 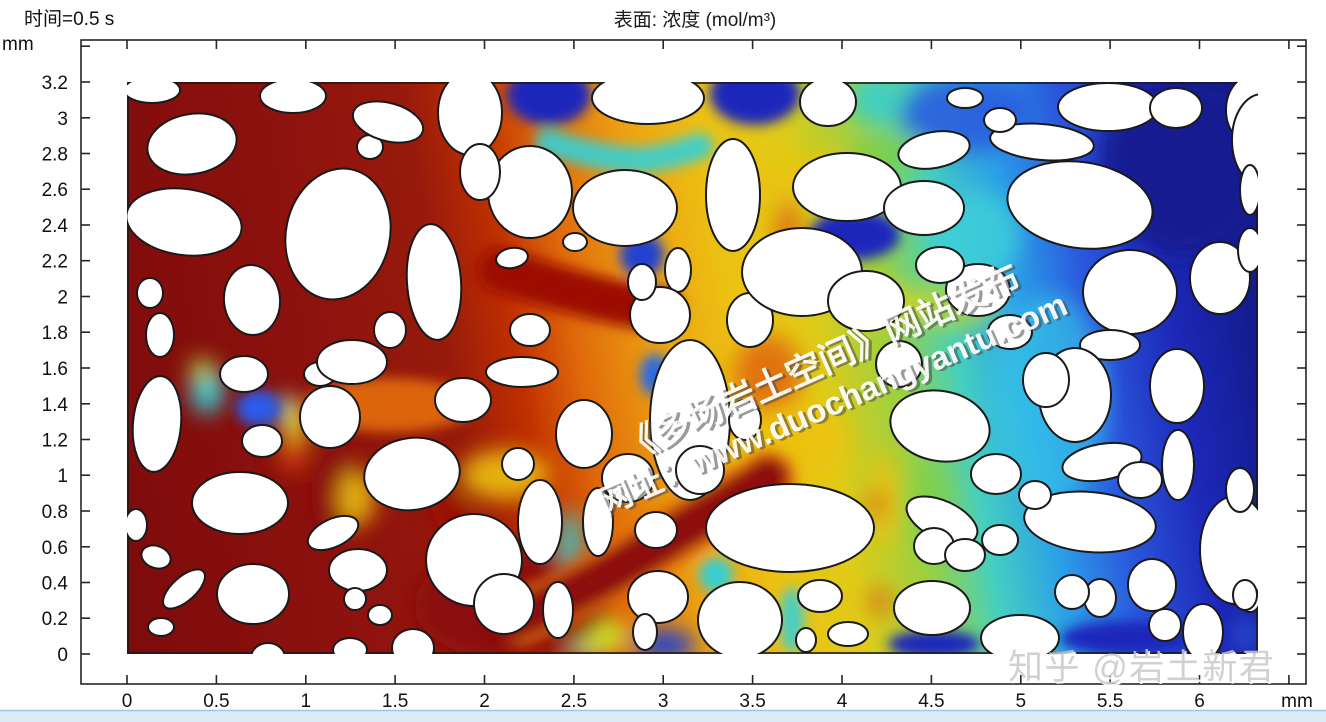 I want to click on svg-text: 4.5, so click(x=931, y=701).